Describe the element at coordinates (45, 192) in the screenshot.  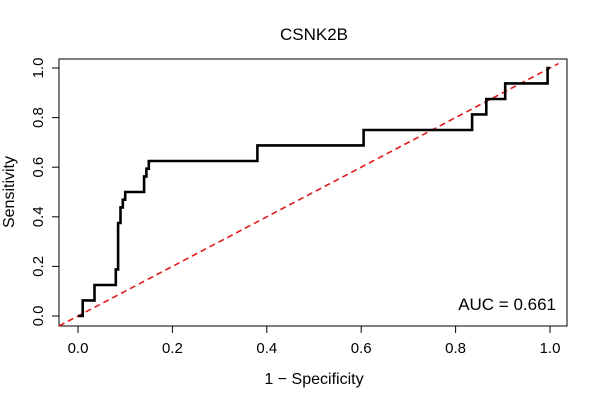
I see `y-axis: 0.0 0.2 0.4 0.6 0.8 1.0` at that location.